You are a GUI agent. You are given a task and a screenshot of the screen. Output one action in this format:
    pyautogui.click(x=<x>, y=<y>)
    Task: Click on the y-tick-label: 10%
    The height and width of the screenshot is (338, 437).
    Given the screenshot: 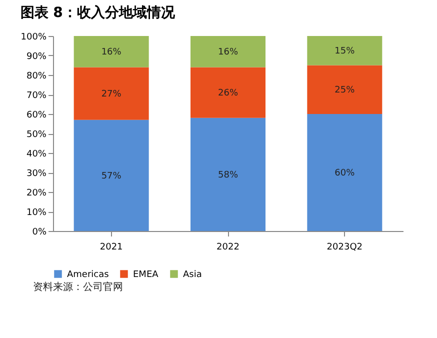 What is the action you would take?
    pyautogui.click(x=36, y=213)
    